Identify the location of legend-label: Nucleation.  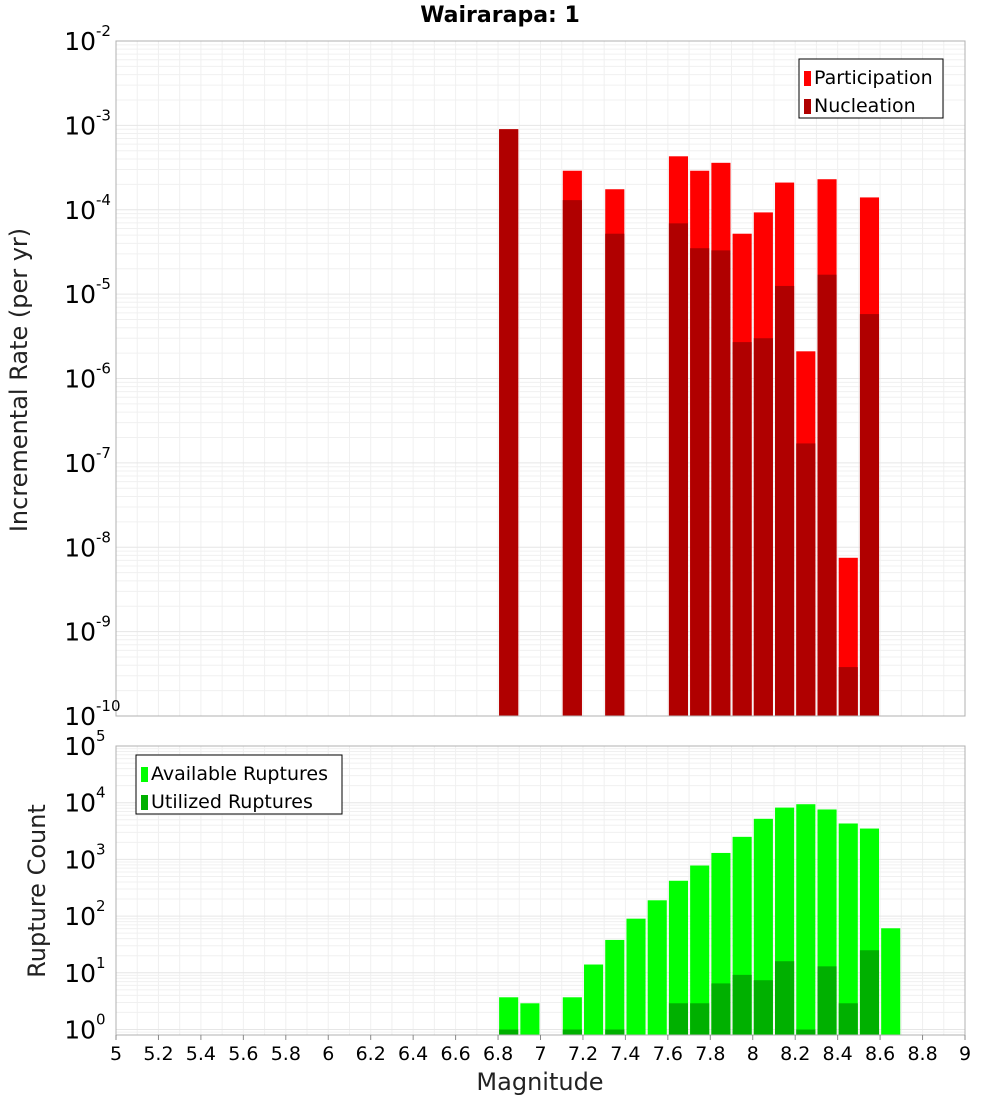
(865, 106).